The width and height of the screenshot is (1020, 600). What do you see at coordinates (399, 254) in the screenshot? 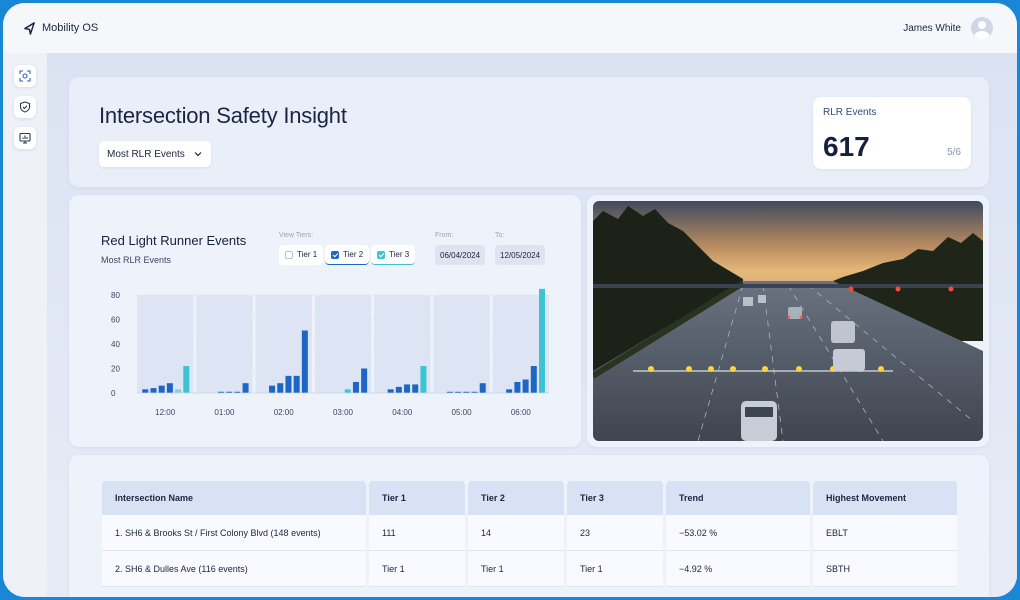
I see `tier-3-label: Tier 3` at bounding box center [399, 254].